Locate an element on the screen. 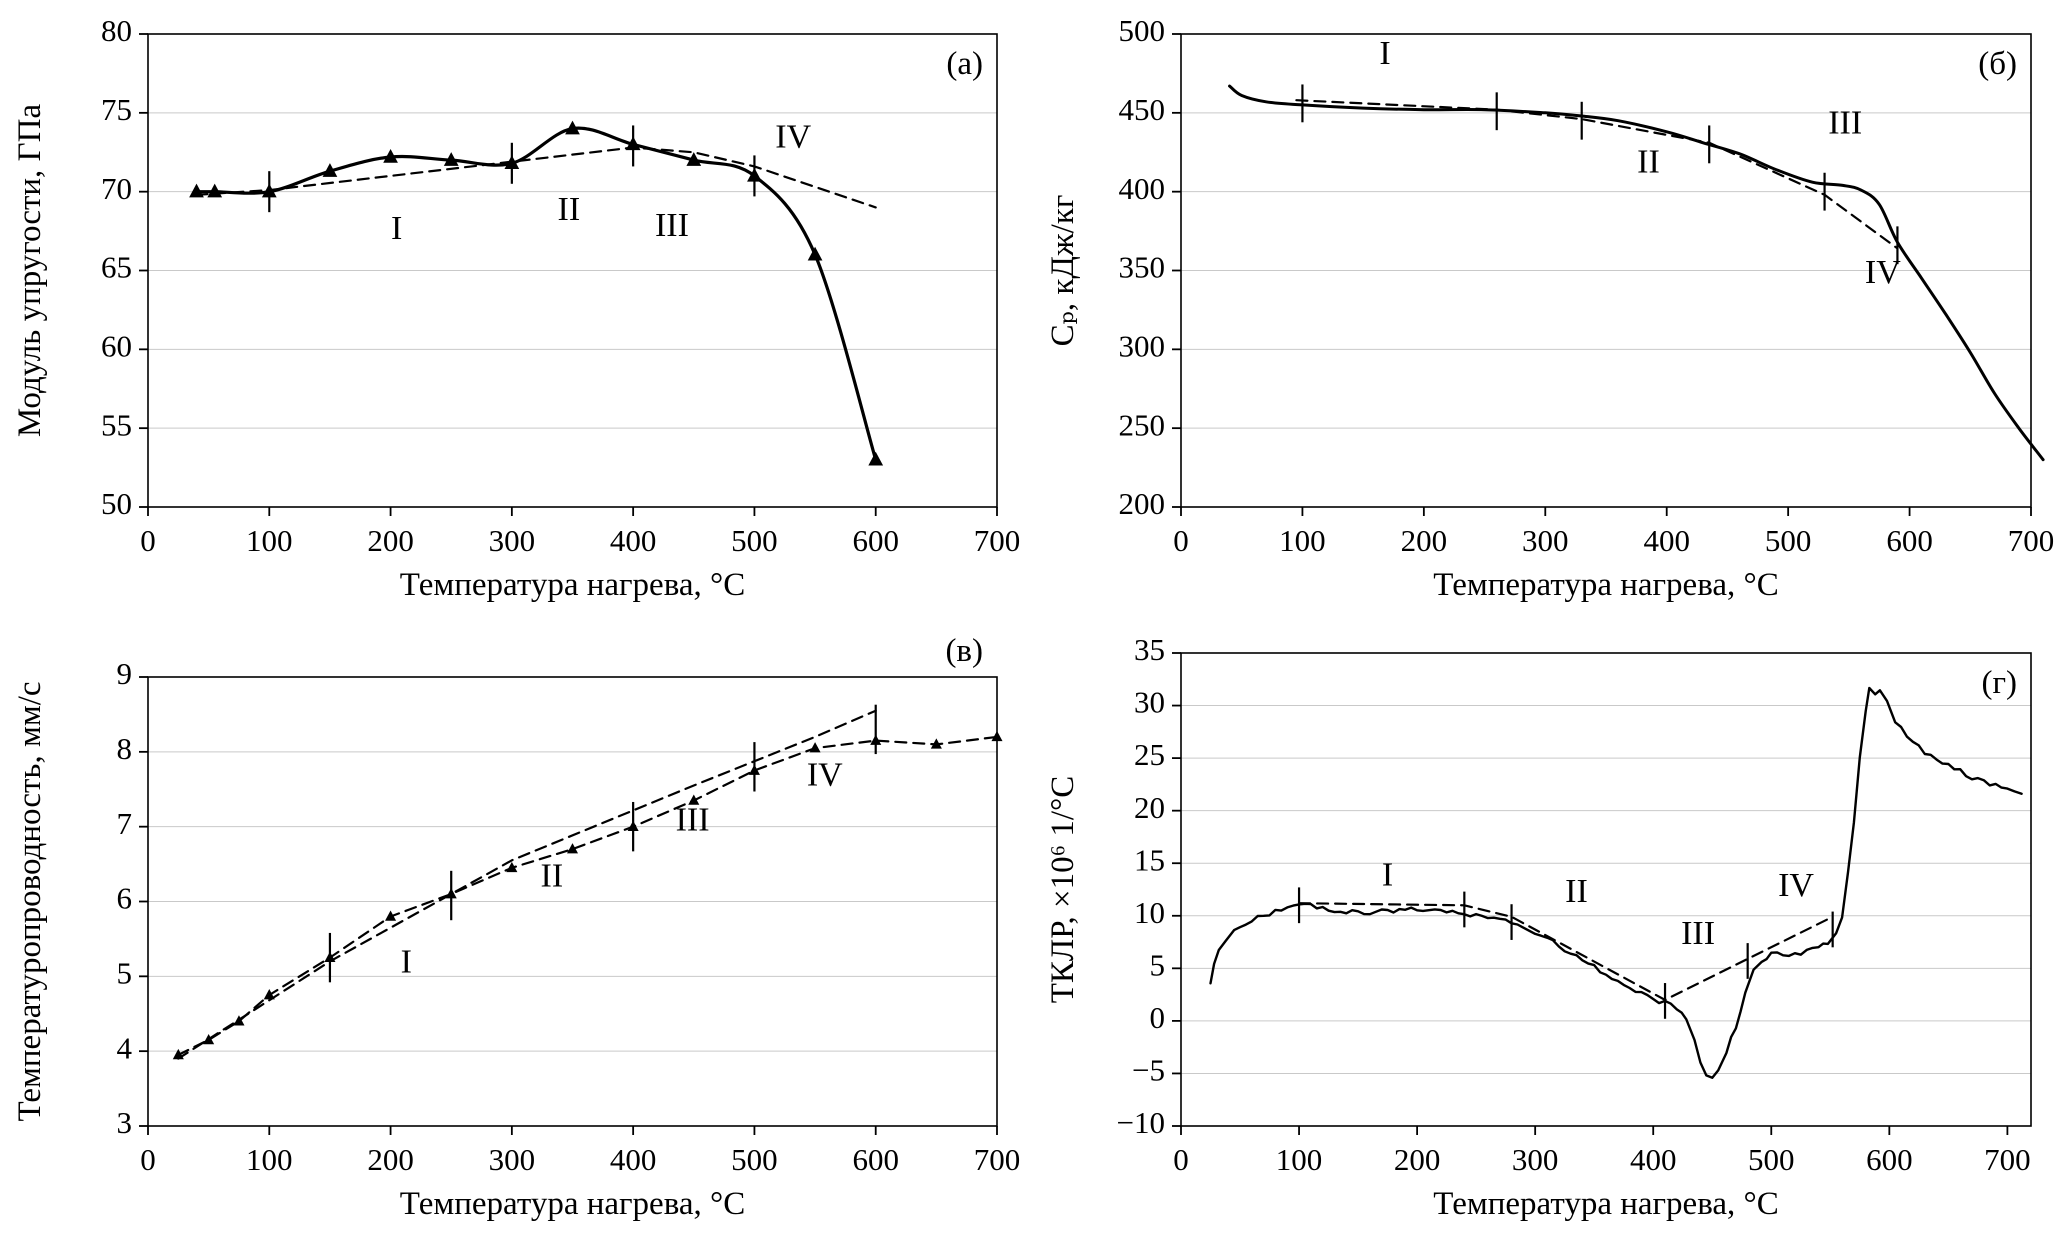  y-tick-label: 80 is located at coordinates (116, 30).